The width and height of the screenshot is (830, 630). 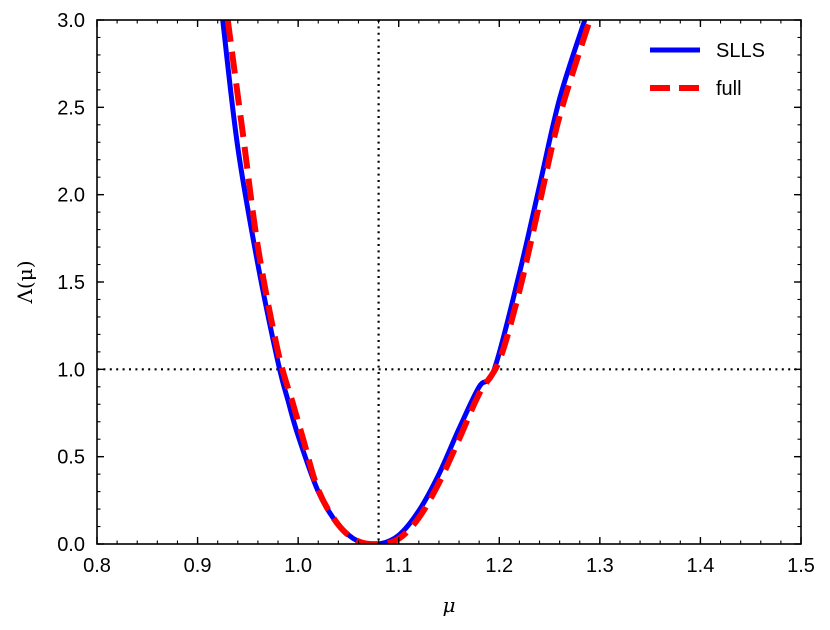 What do you see at coordinates (729, 89) in the screenshot?
I see `legend-label-full: full` at bounding box center [729, 89].